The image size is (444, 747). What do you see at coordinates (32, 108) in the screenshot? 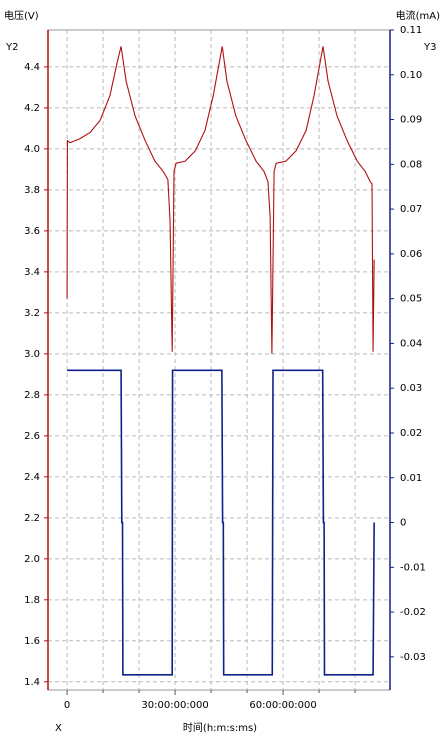
I see `y-tick-label: 4.2` at bounding box center [32, 108].